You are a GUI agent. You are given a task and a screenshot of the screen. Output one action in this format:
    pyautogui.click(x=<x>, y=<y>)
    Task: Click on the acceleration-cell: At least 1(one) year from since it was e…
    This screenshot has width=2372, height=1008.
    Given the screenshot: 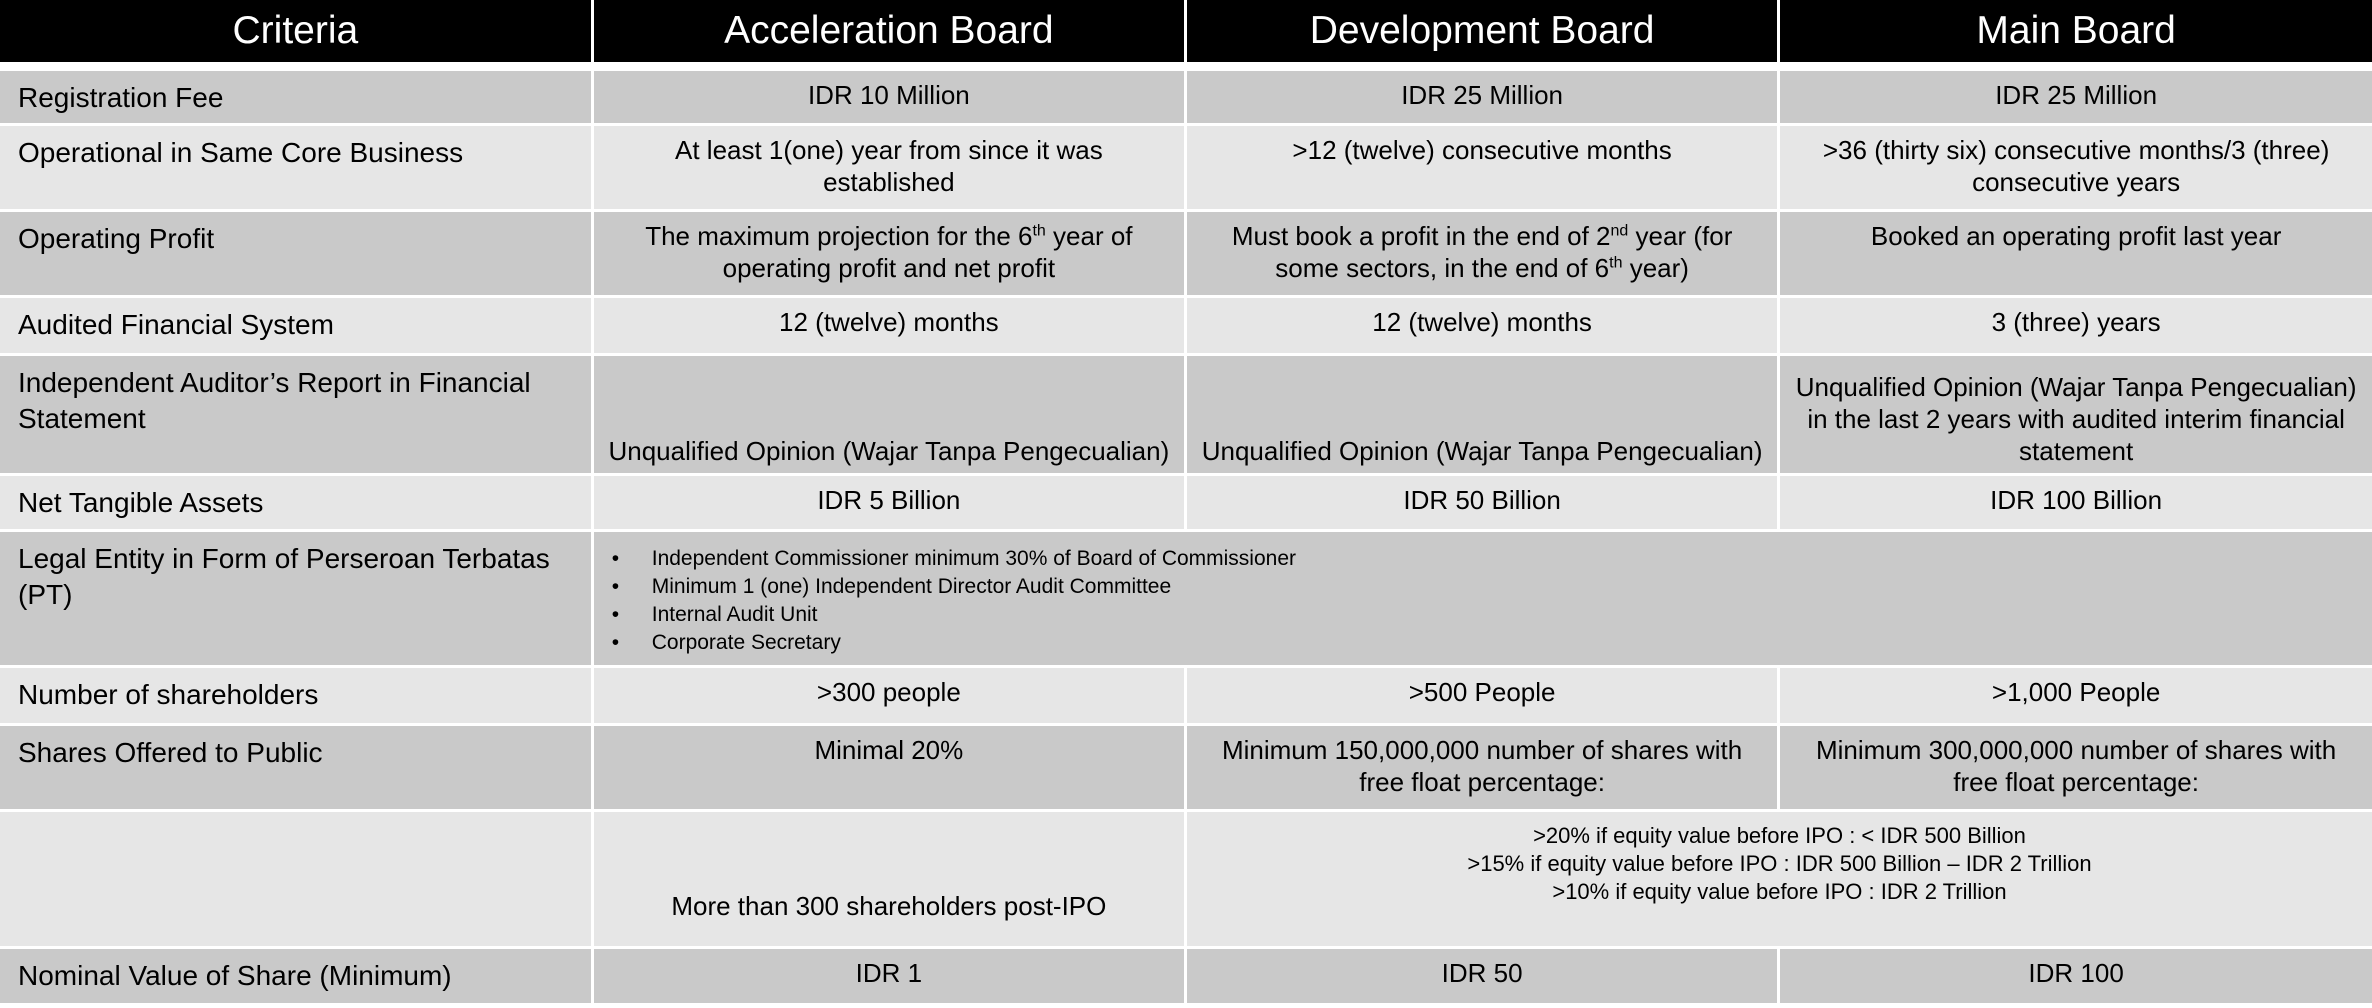 What is the action you would take?
    pyautogui.click(x=889, y=168)
    